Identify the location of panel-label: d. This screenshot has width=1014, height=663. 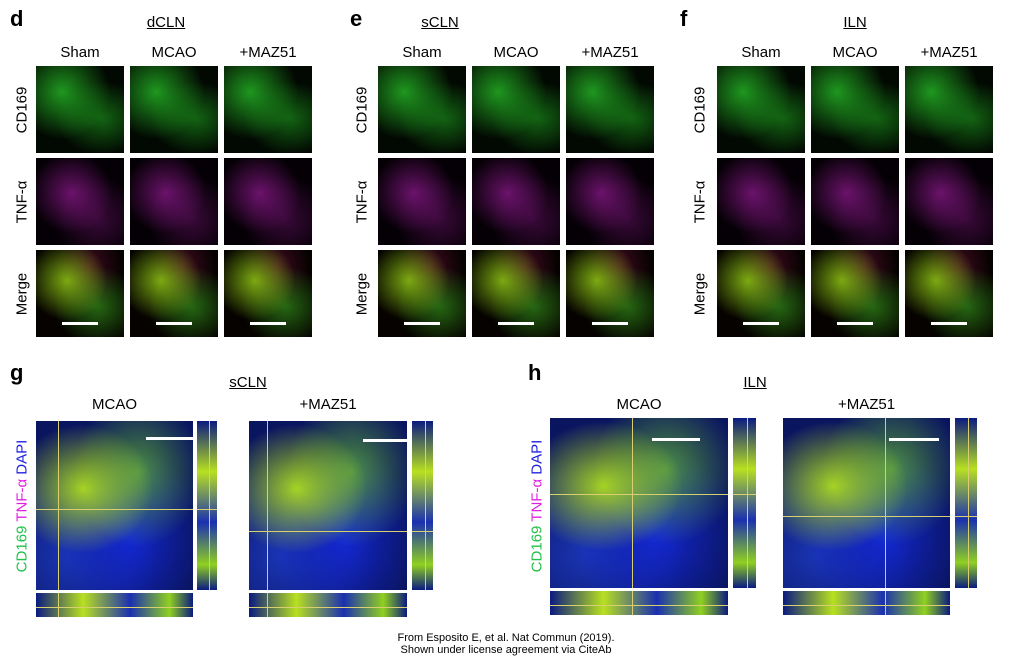
(17, 18).